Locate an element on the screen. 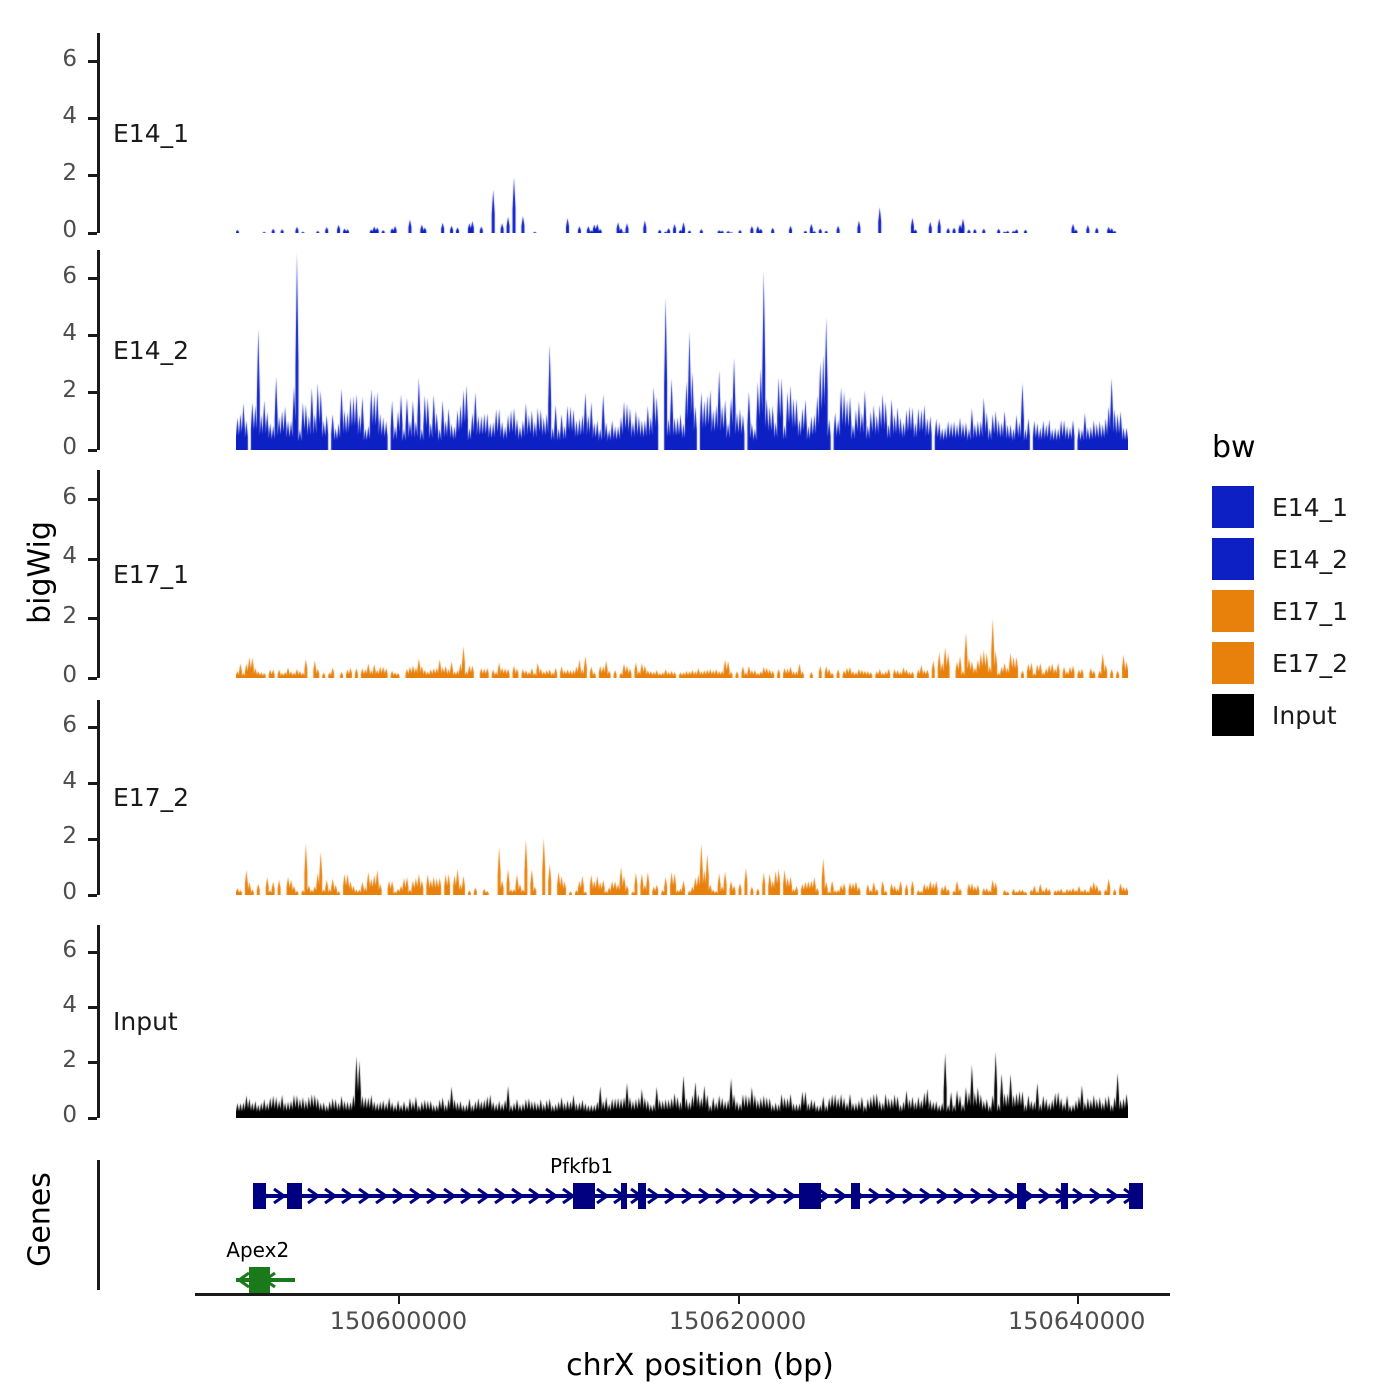  legend-title: bw is located at coordinates (1234, 447).